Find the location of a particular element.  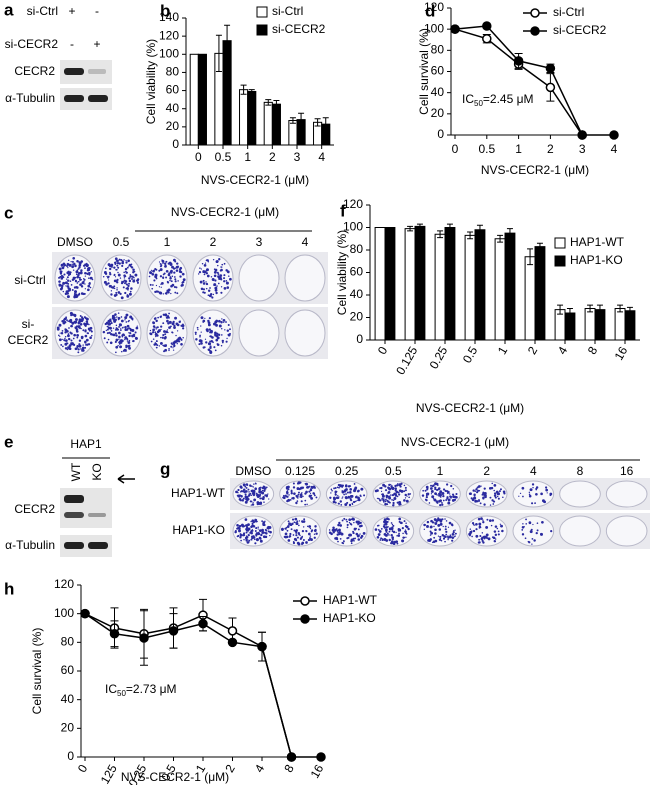

point is located at coordinates (582, 135).